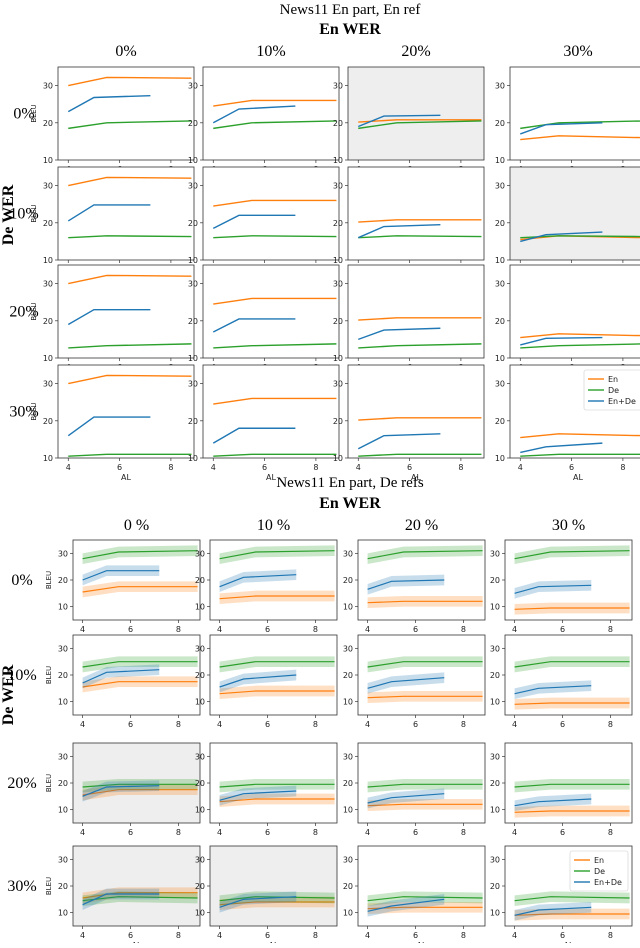 The width and height of the screenshot is (640, 948). What do you see at coordinates (8, 694) in the screenshot?
I see `row-header: De WER` at bounding box center [8, 694].